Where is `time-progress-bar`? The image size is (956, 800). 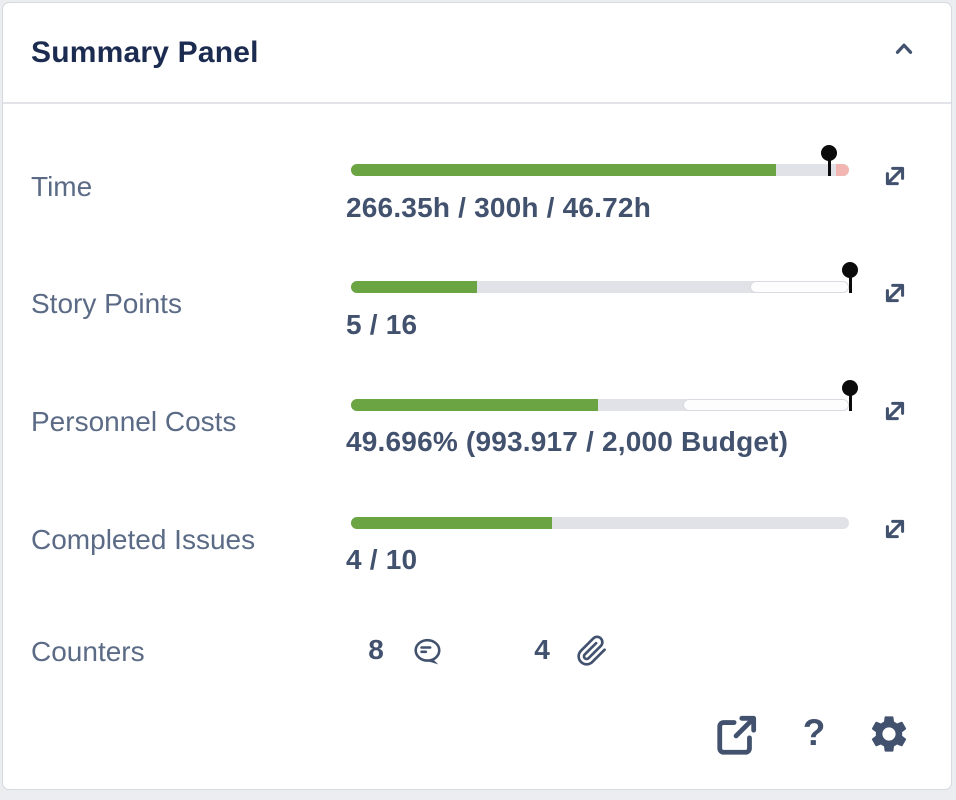 time-progress-bar is located at coordinates (600, 160).